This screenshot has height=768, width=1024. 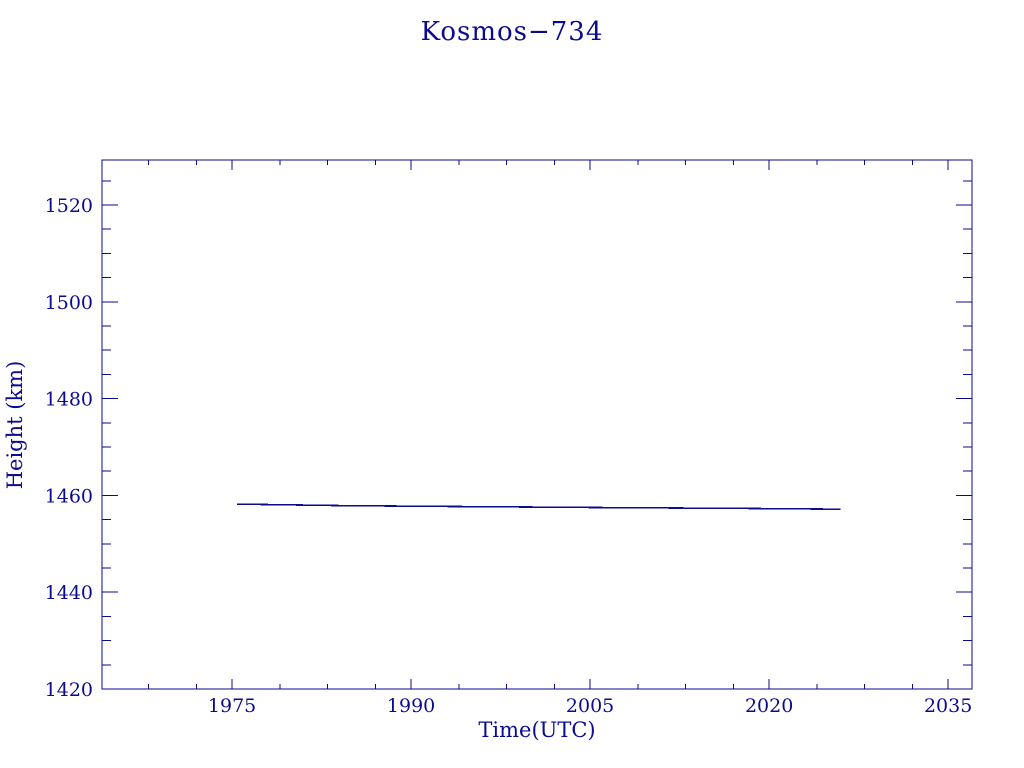 I want to click on x-tick-label: 2020, so click(x=769, y=706).